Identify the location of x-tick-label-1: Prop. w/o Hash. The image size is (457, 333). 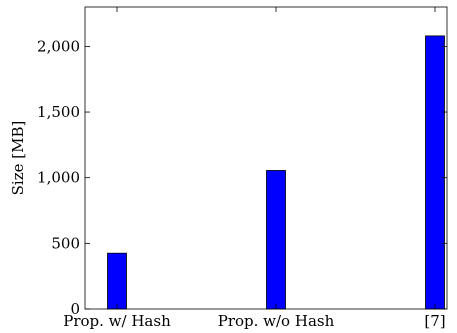
(276, 321).